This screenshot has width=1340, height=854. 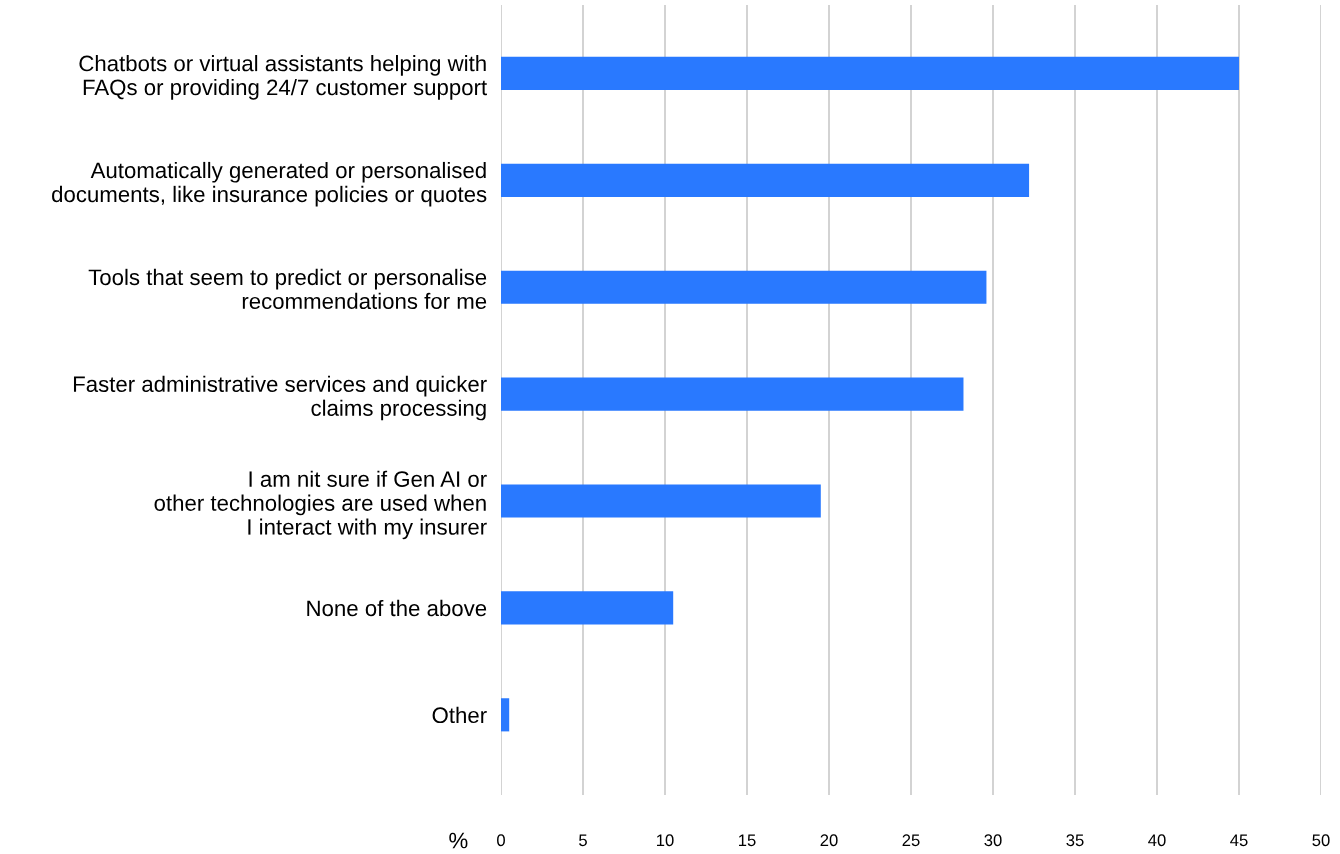 What do you see at coordinates (458, 840) in the screenshot?
I see `x-axis-title: %` at bounding box center [458, 840].